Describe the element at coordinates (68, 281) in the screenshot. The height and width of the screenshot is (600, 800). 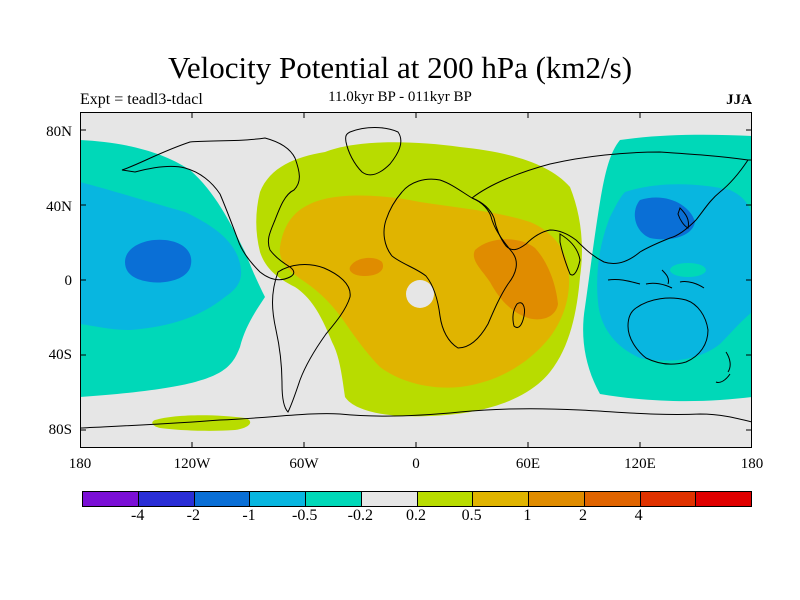
I see `lat-label-0: 0` at that location.